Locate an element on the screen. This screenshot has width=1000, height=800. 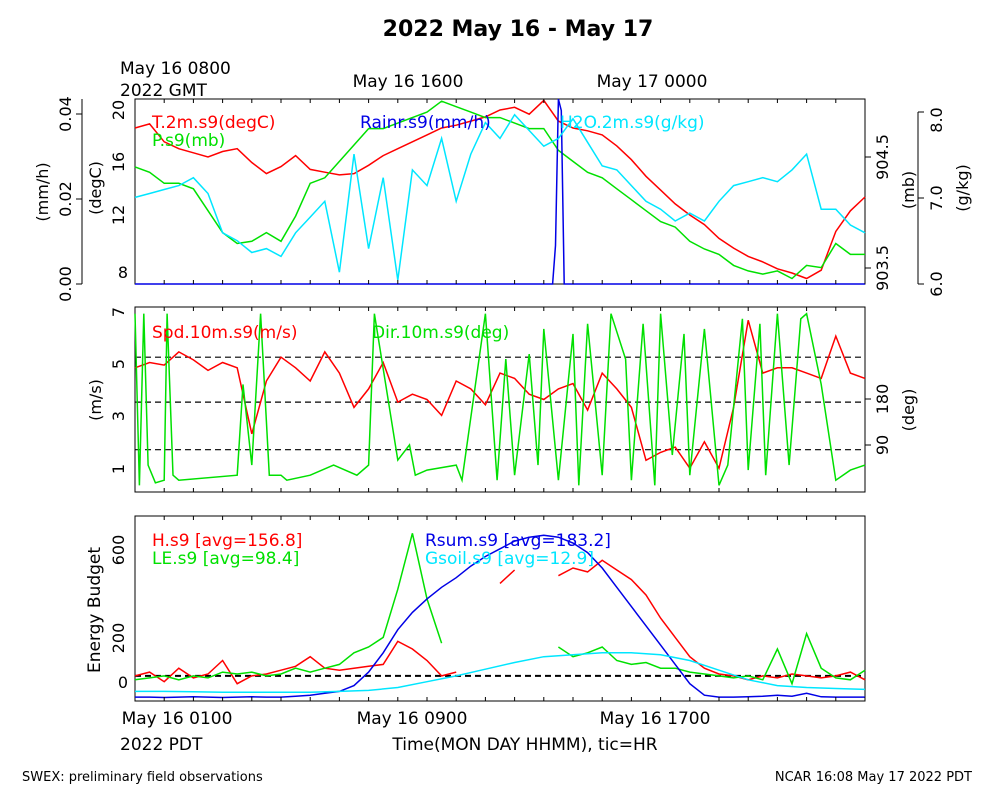
rain-tick-label: 0.00 is located at coordinates (65, 284).